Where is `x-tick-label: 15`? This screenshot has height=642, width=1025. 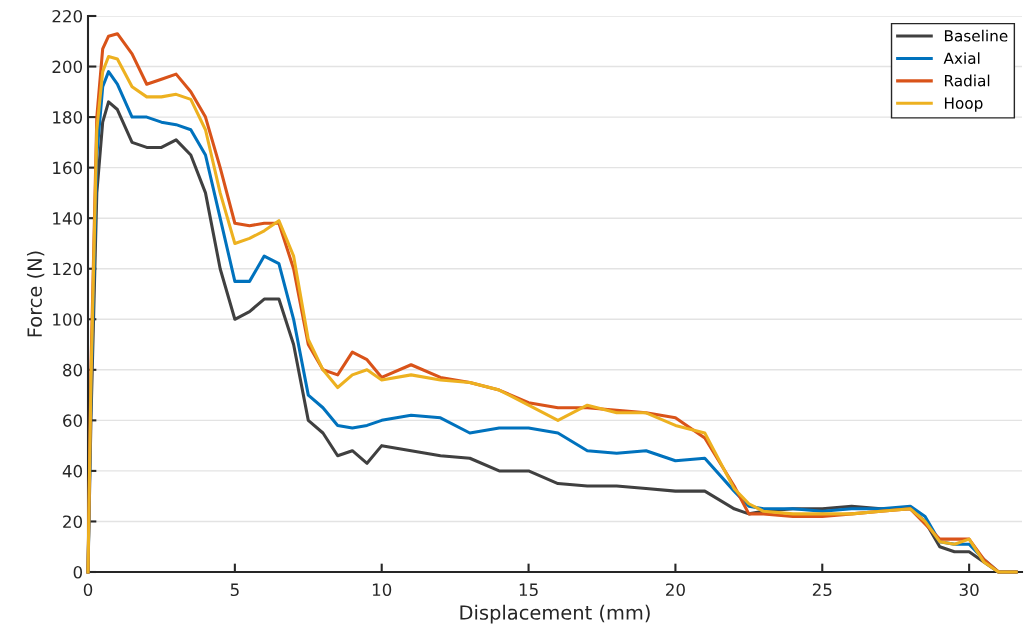
x-tick-label: 15 is located at coordinates (528, 590).